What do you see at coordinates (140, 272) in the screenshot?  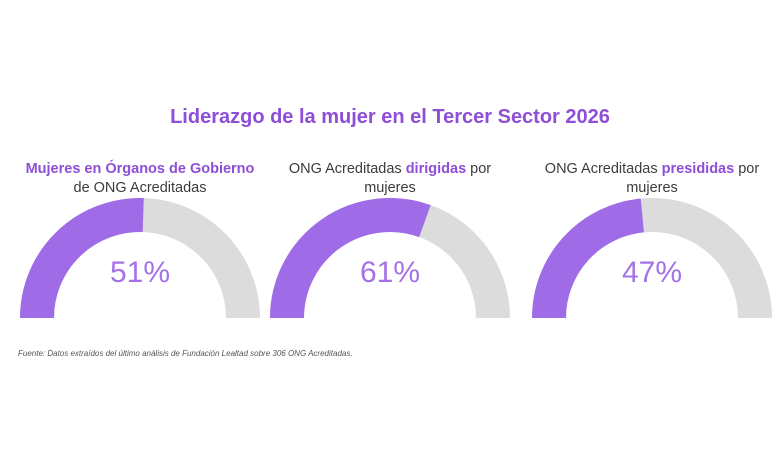 I see `gauge-value: 51%` at bounding box center [140, 272].